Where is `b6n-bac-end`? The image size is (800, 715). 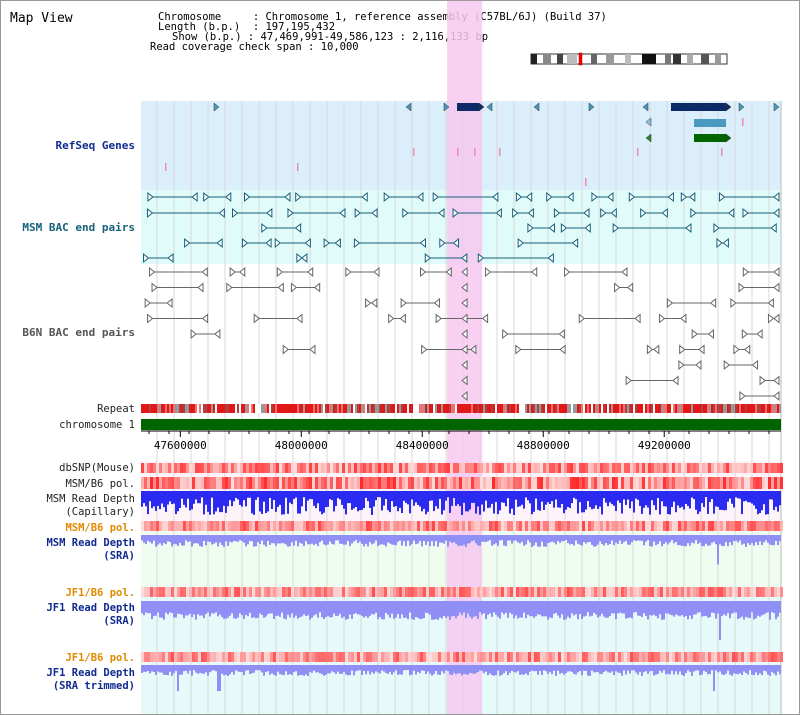 b6n-bac-end is located at coordinates (464, 334).